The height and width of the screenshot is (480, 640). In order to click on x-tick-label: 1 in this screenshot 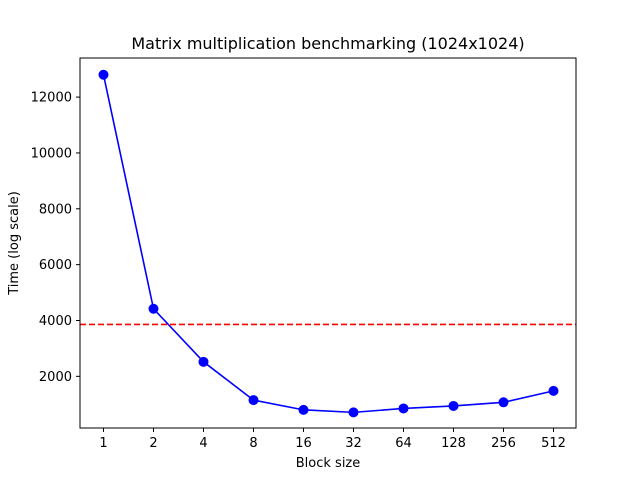, I will do `click(103, 443)`.